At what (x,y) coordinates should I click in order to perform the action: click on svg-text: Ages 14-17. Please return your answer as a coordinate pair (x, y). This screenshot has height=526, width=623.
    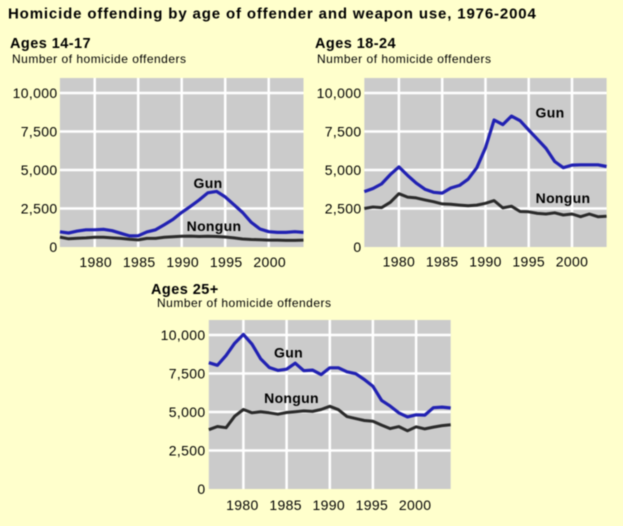
    Looking at the image, I should click on (50, 44).